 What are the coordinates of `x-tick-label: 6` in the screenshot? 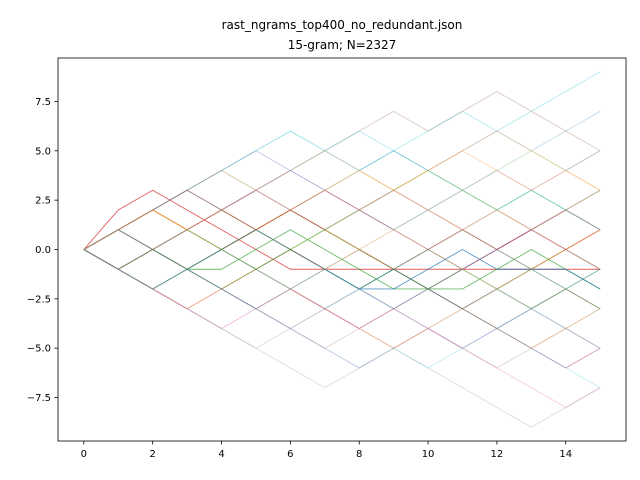 It's located at (290, 454).